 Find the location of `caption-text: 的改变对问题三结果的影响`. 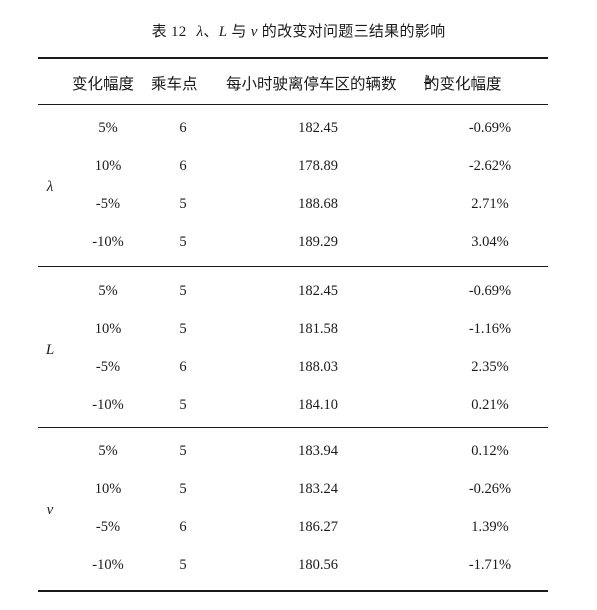

caption-text: 的改变对问题三结果的影响 is located at coordinates (351, 32).